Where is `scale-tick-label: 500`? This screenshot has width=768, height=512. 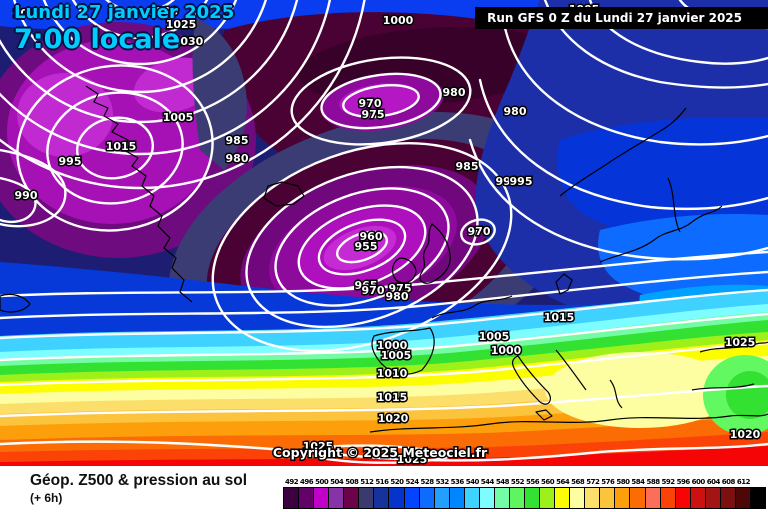
scale-tick-label: 500 is located at coordinates (322, 482).